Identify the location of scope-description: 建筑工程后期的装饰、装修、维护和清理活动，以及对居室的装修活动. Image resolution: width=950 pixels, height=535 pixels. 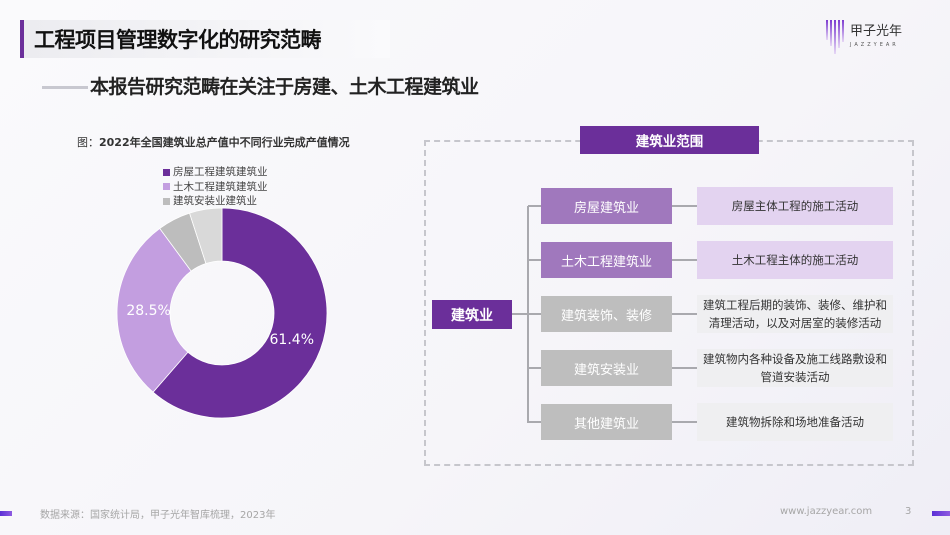
(795, 314).